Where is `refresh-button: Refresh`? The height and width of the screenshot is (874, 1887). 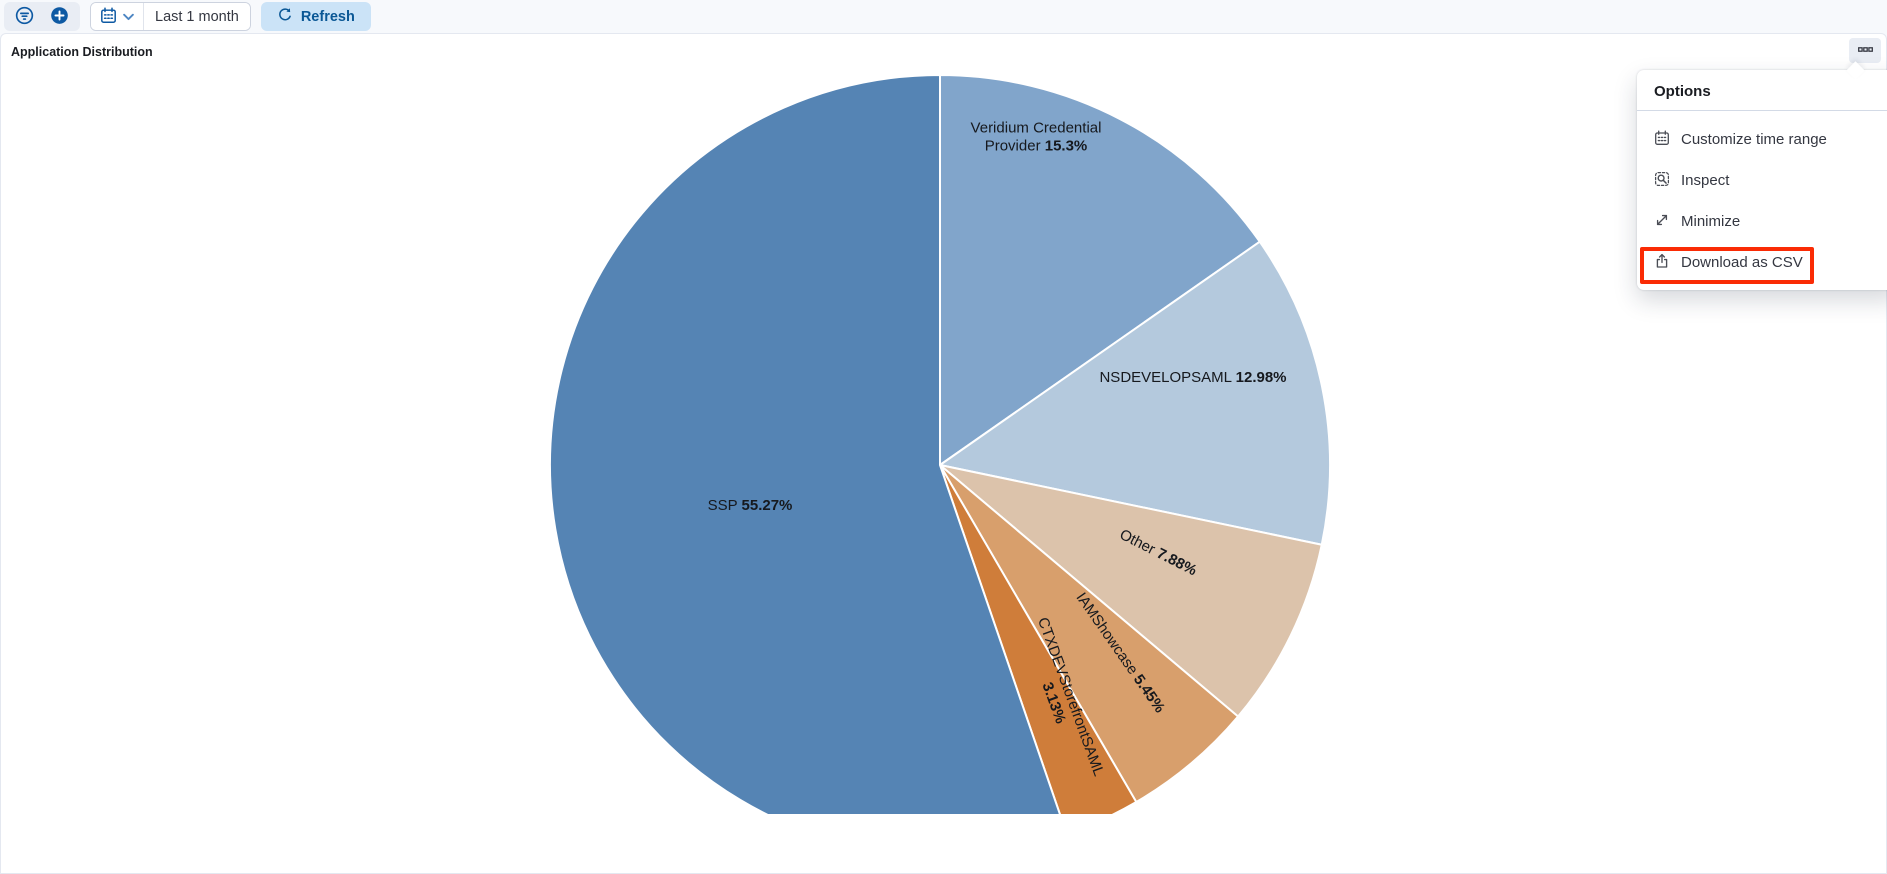
refresh-button: Refresh is located at coordinates (316, 16).